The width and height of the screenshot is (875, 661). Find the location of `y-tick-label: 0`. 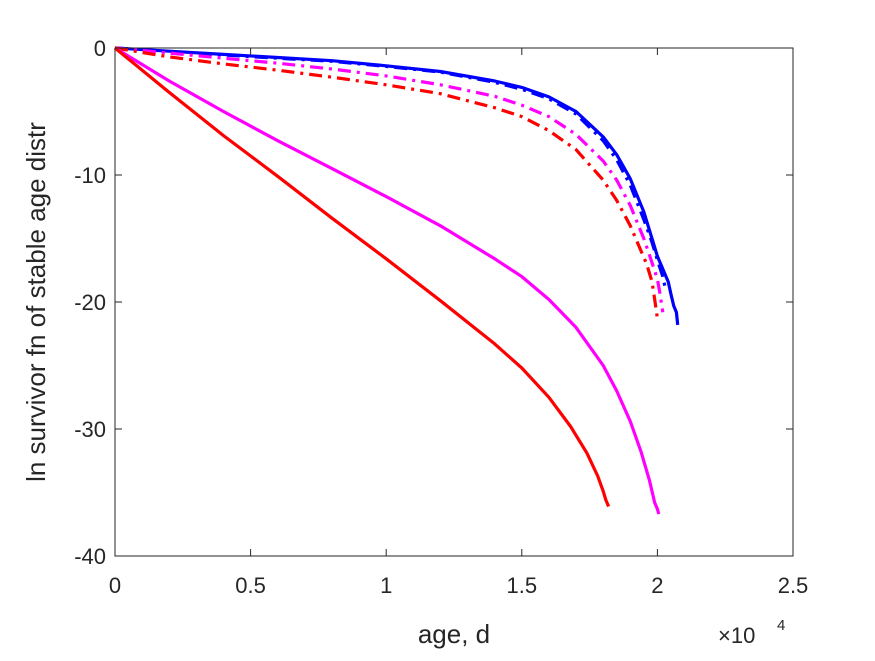

y-tick-label: 0 is located at coordinates (100, 48).